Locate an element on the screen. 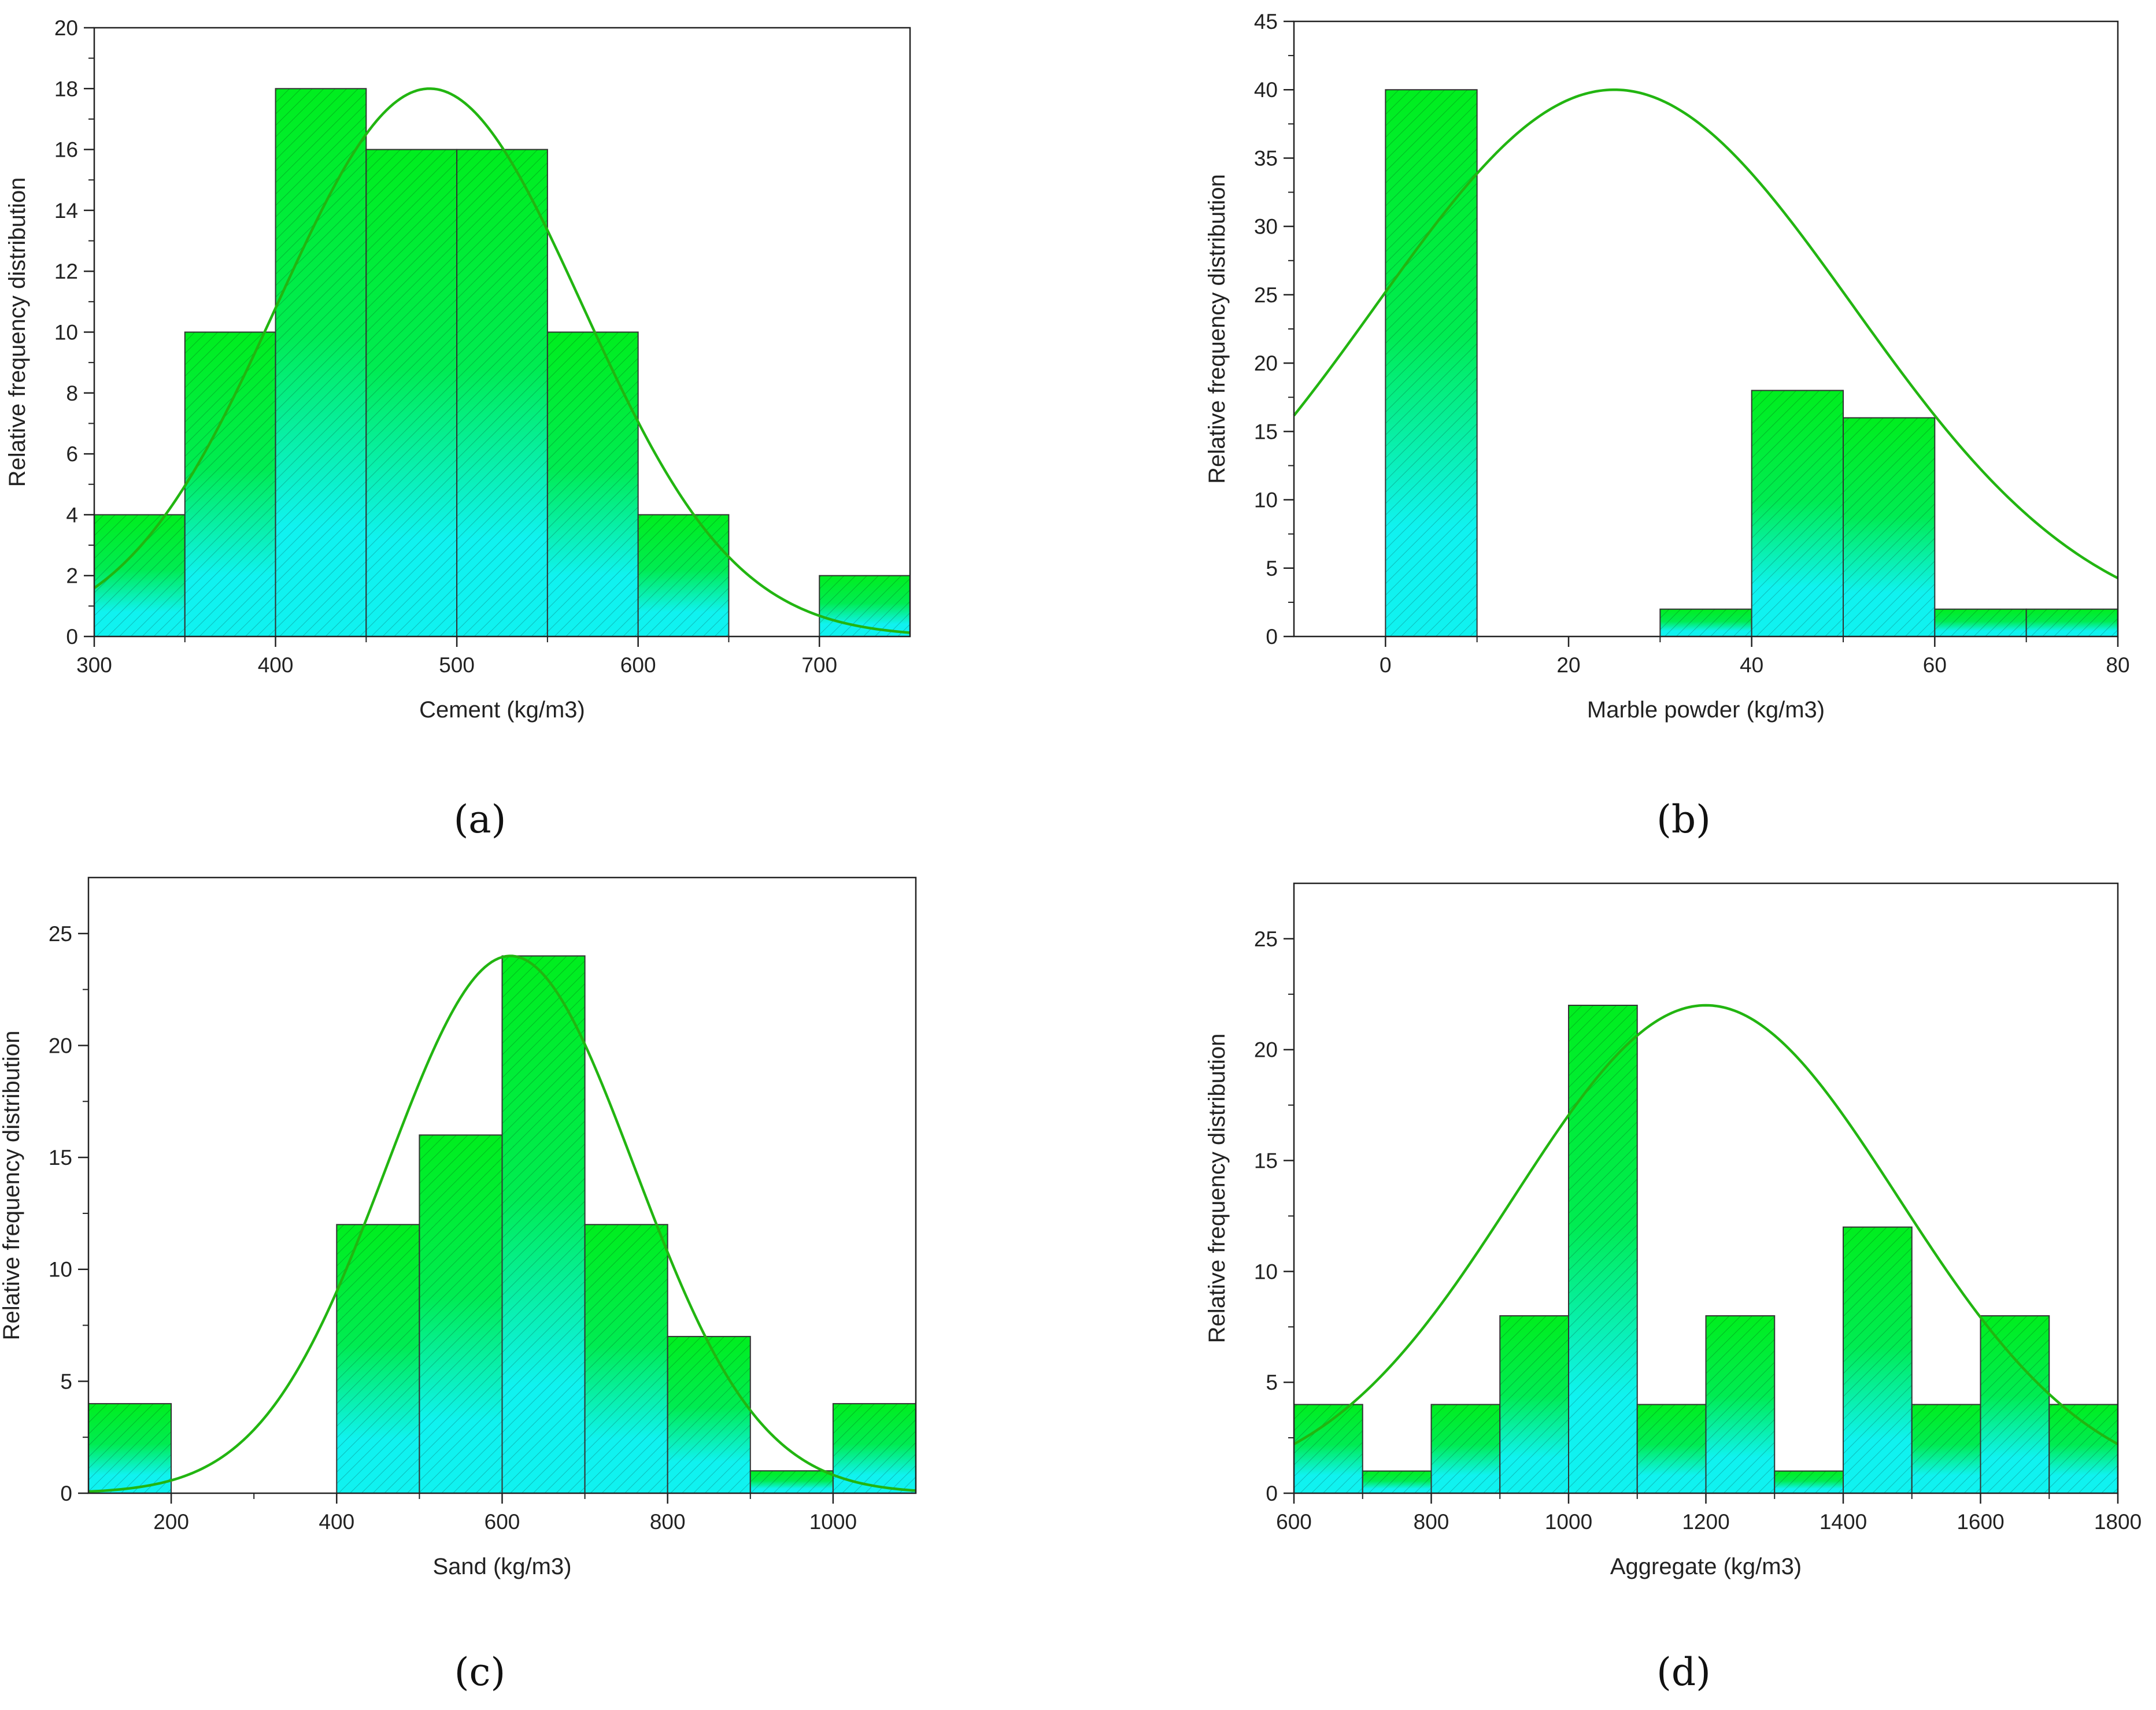  y-tick-label: 16 is located at coordinates (66, 150).